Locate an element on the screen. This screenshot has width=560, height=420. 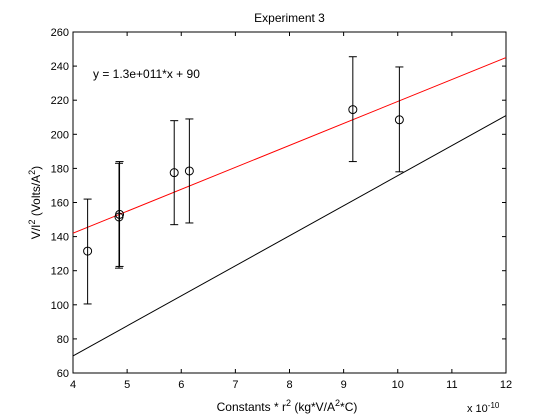
y-tick-label: 240 is located at coordinates (60, 67).